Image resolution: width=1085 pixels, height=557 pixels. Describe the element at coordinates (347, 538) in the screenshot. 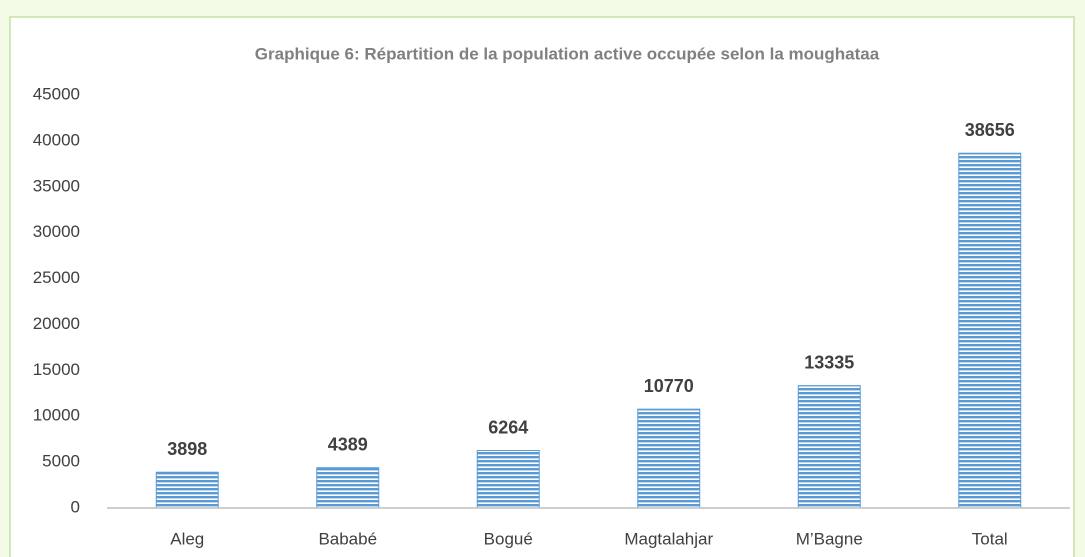

I see `x-tick-label: Bababé` at that location.